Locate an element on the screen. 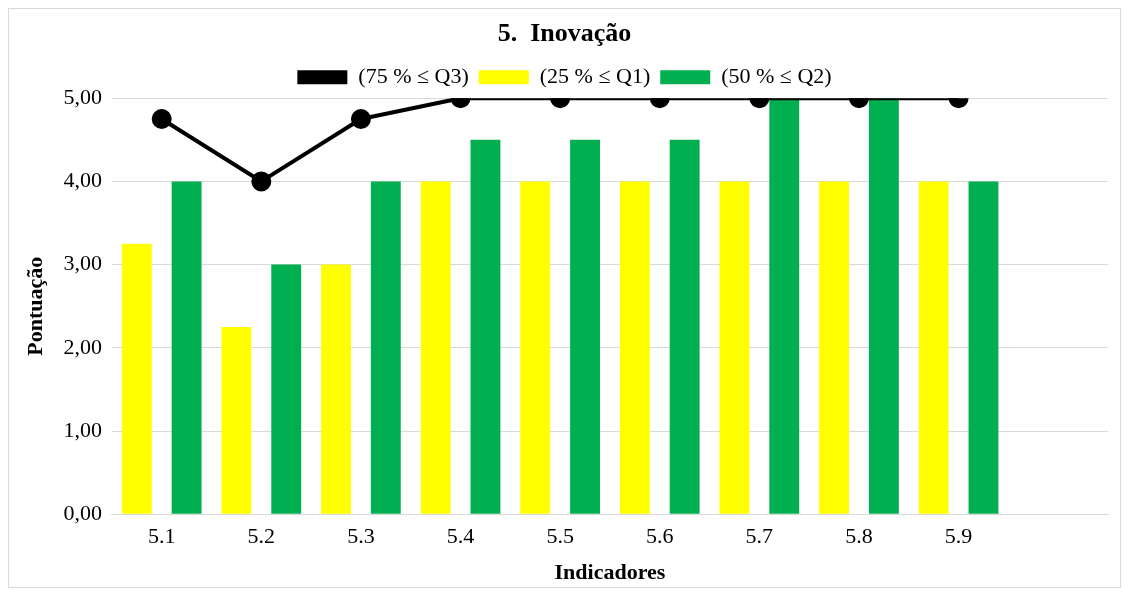 The image size is (1129, 596). x-tick-label: 5.4 is located at coordinates (460, 536).